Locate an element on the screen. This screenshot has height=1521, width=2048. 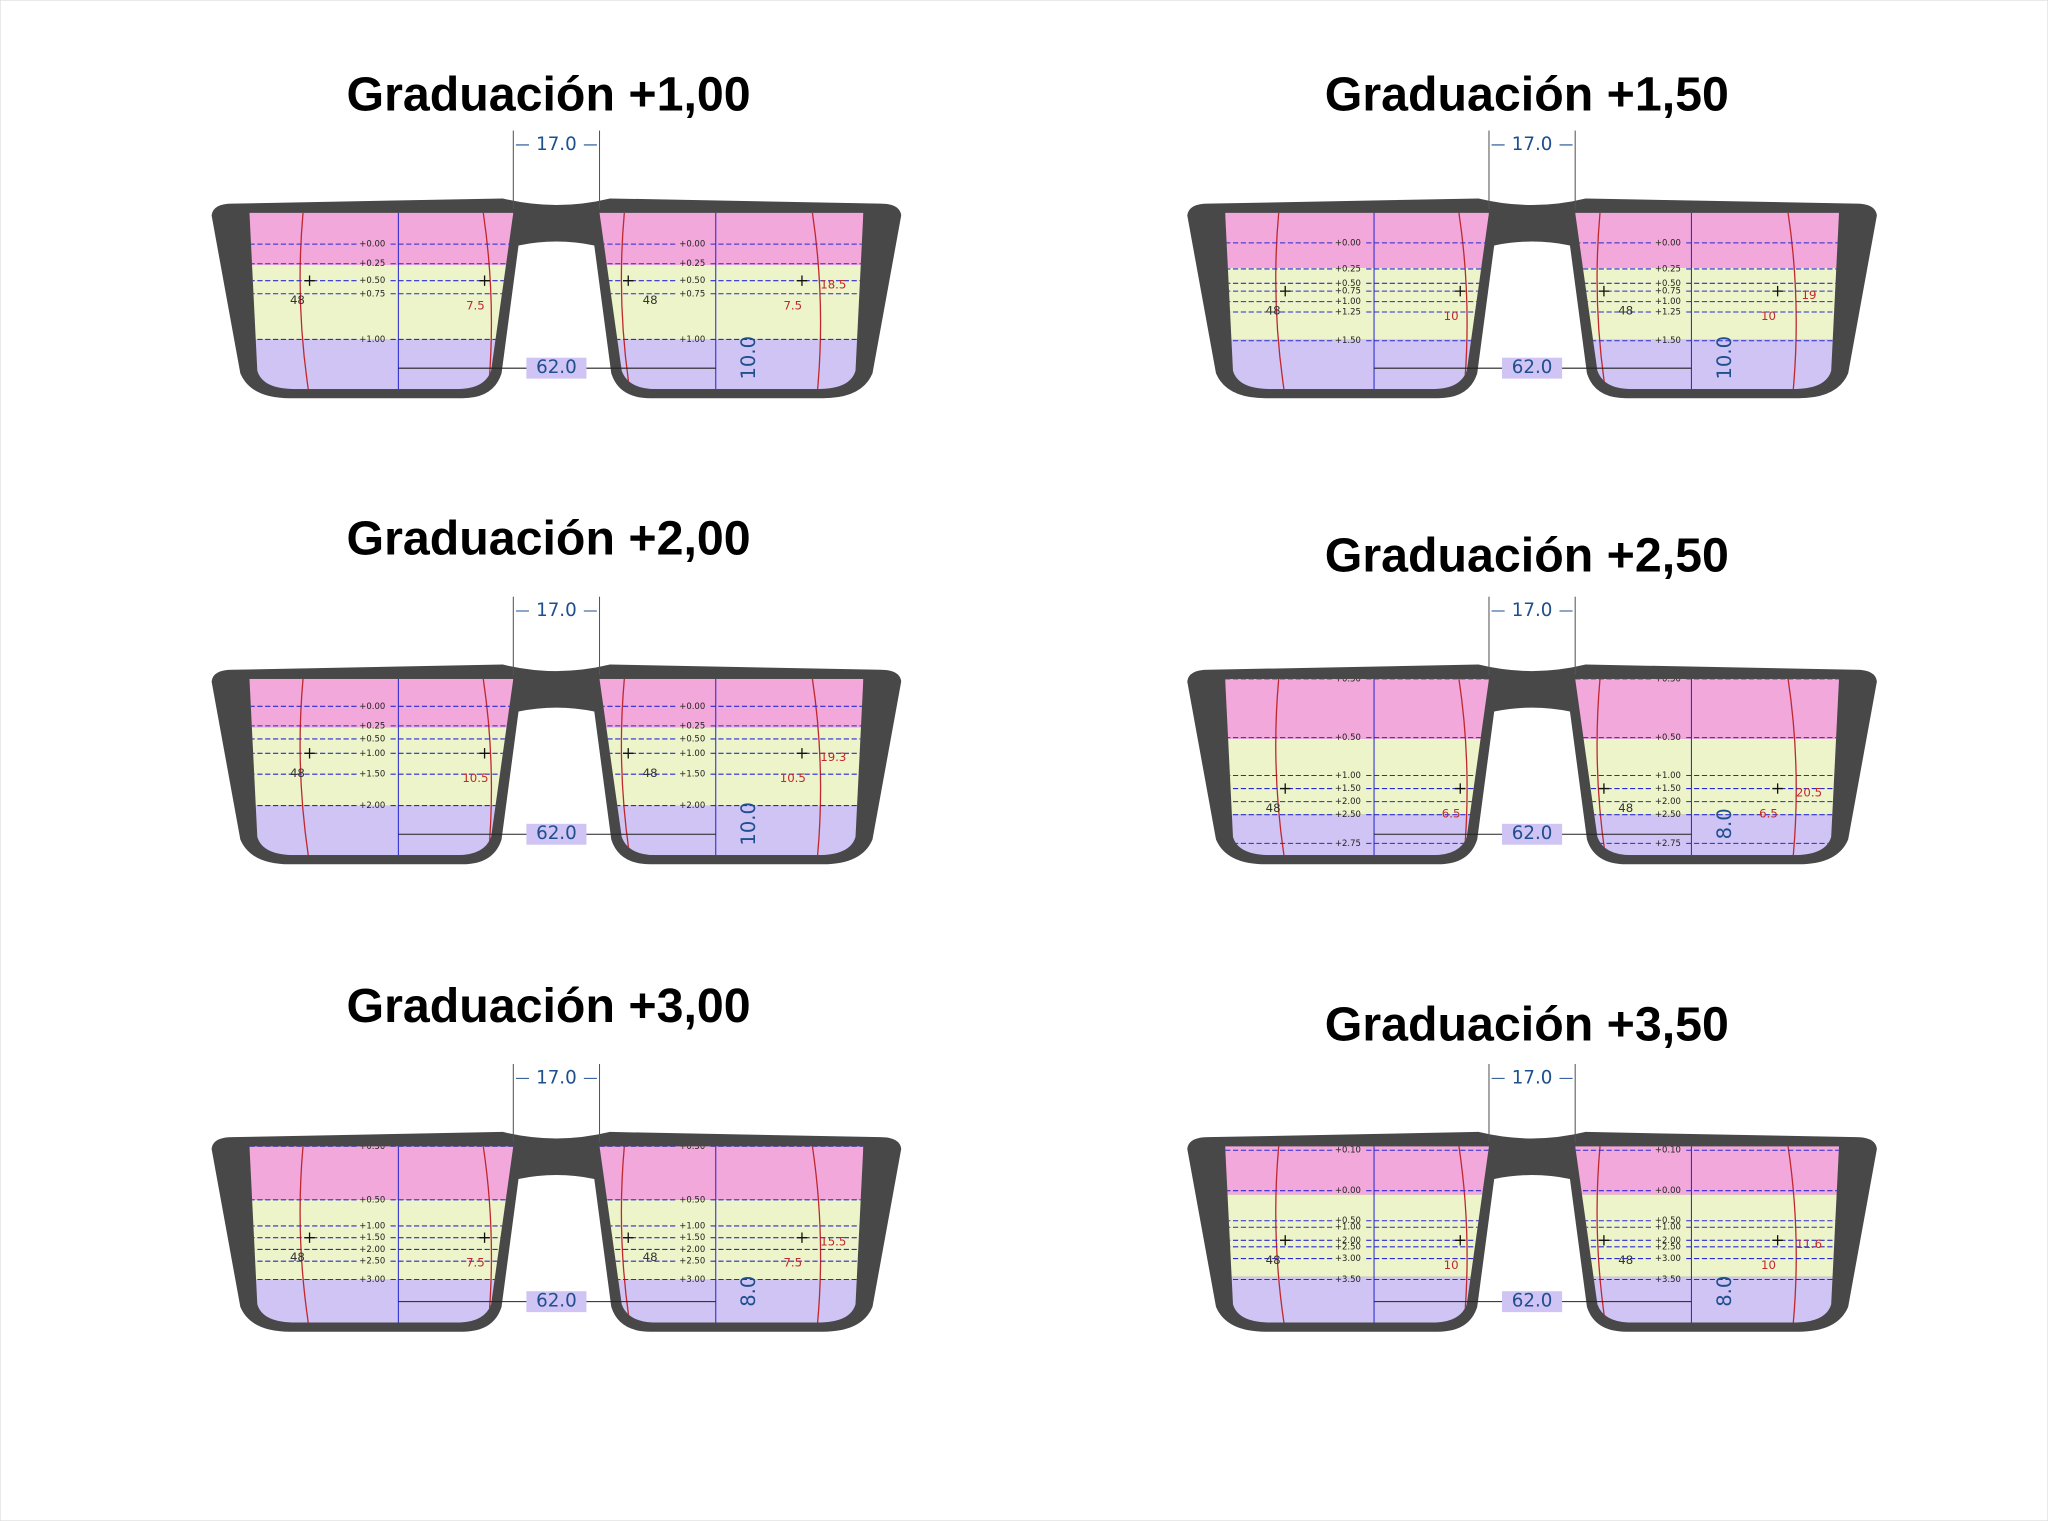
bridge-bg is located at coordinates (1532, 611).